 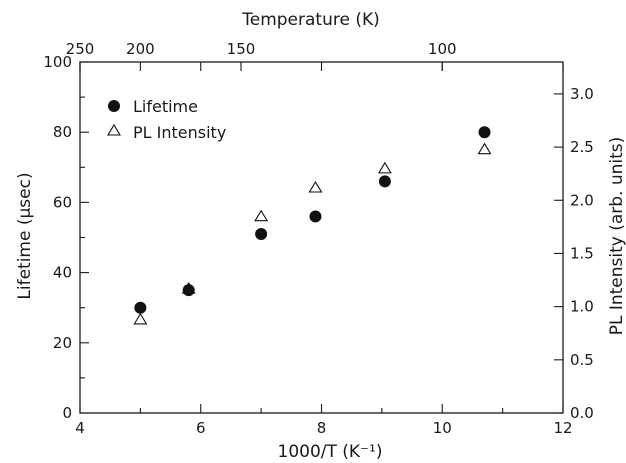 I want to click on y2-tick-label: 1.5, so click(x=582, y=253).